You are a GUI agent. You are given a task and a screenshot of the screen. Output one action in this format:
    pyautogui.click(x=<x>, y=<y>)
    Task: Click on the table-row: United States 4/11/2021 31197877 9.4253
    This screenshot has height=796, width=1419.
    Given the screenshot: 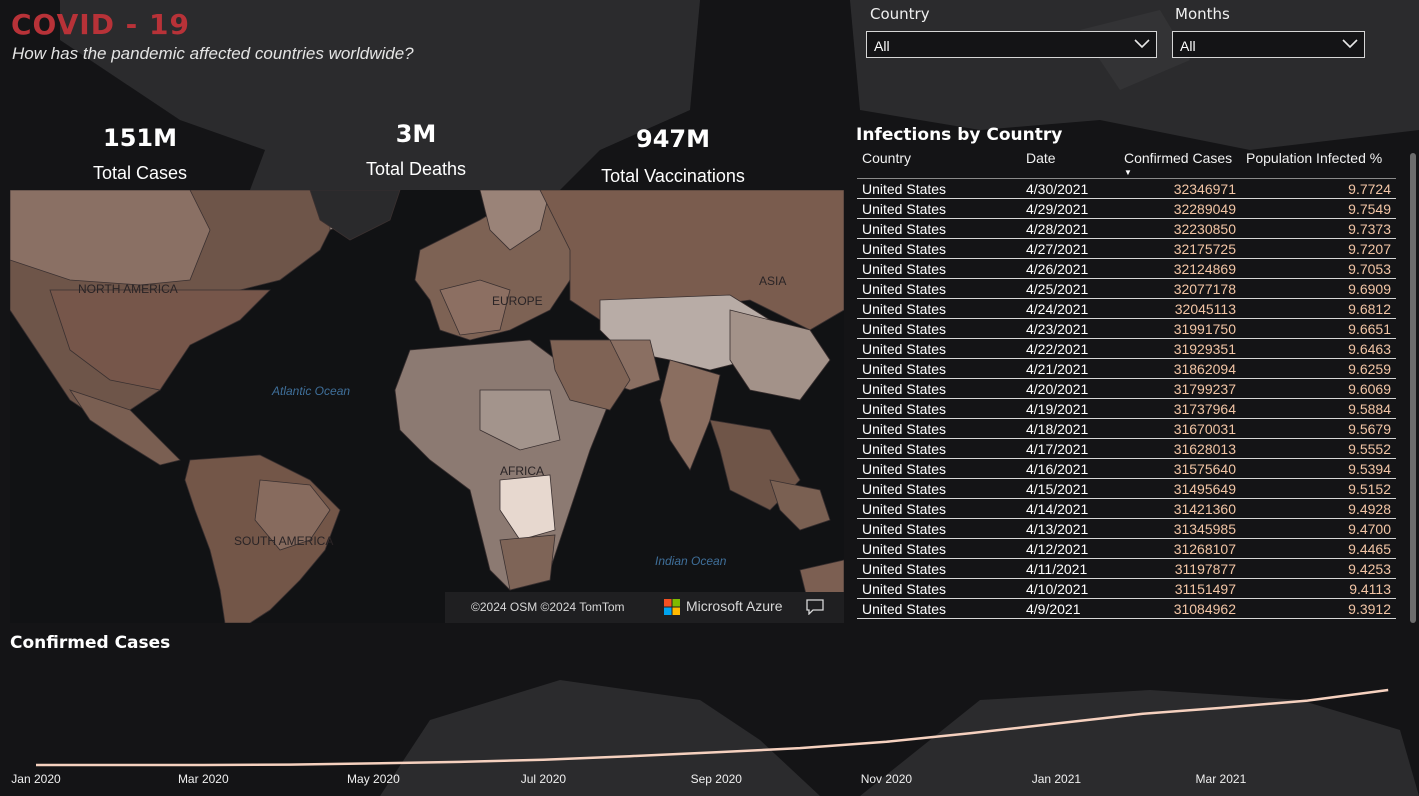 What is the action you would take?
    pyautogui.click(x=1126, y=568)
    